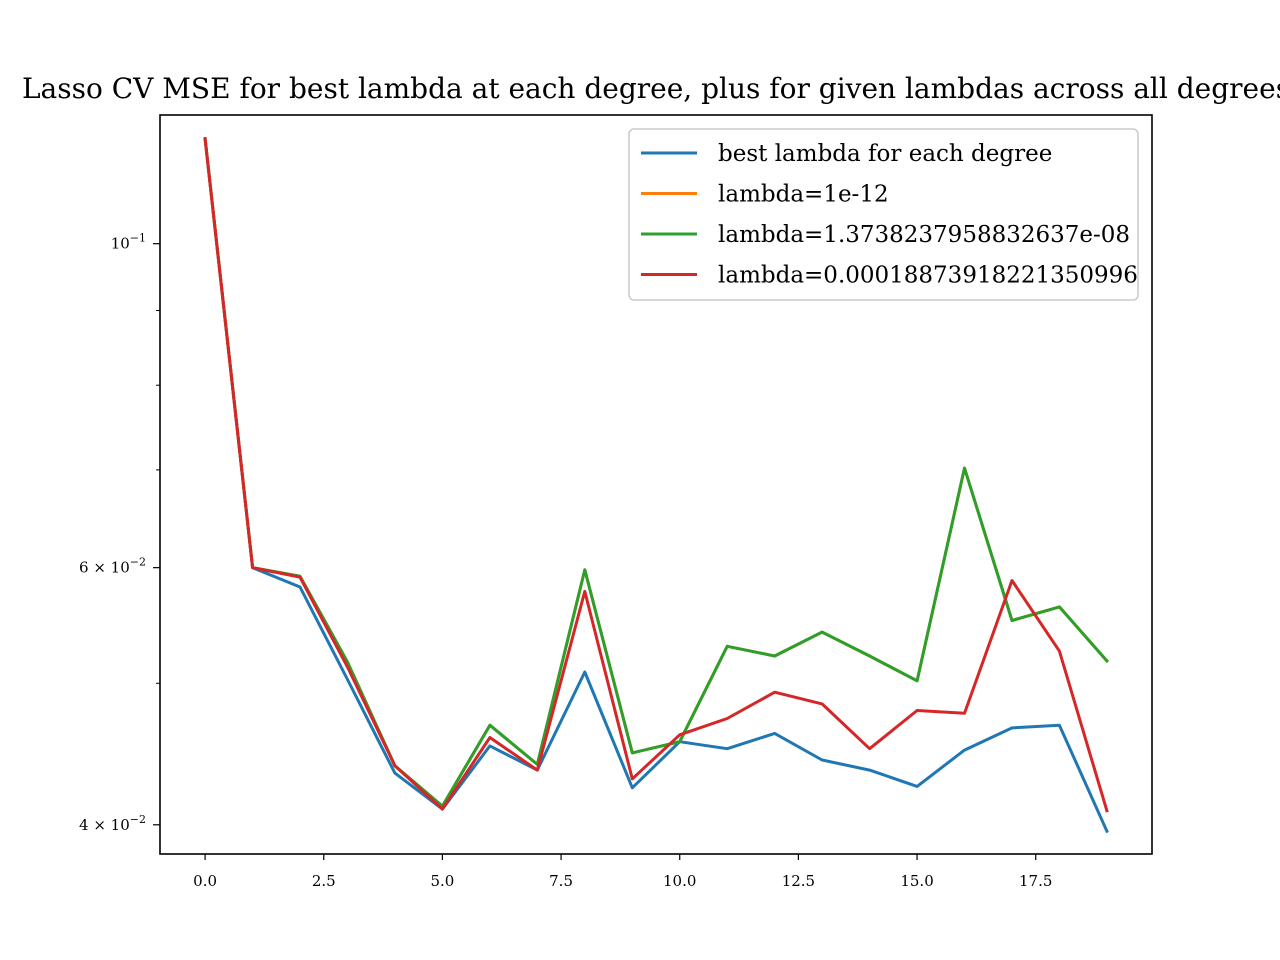  I want to click on x-tick-label: 10.0, so click(679, 881).